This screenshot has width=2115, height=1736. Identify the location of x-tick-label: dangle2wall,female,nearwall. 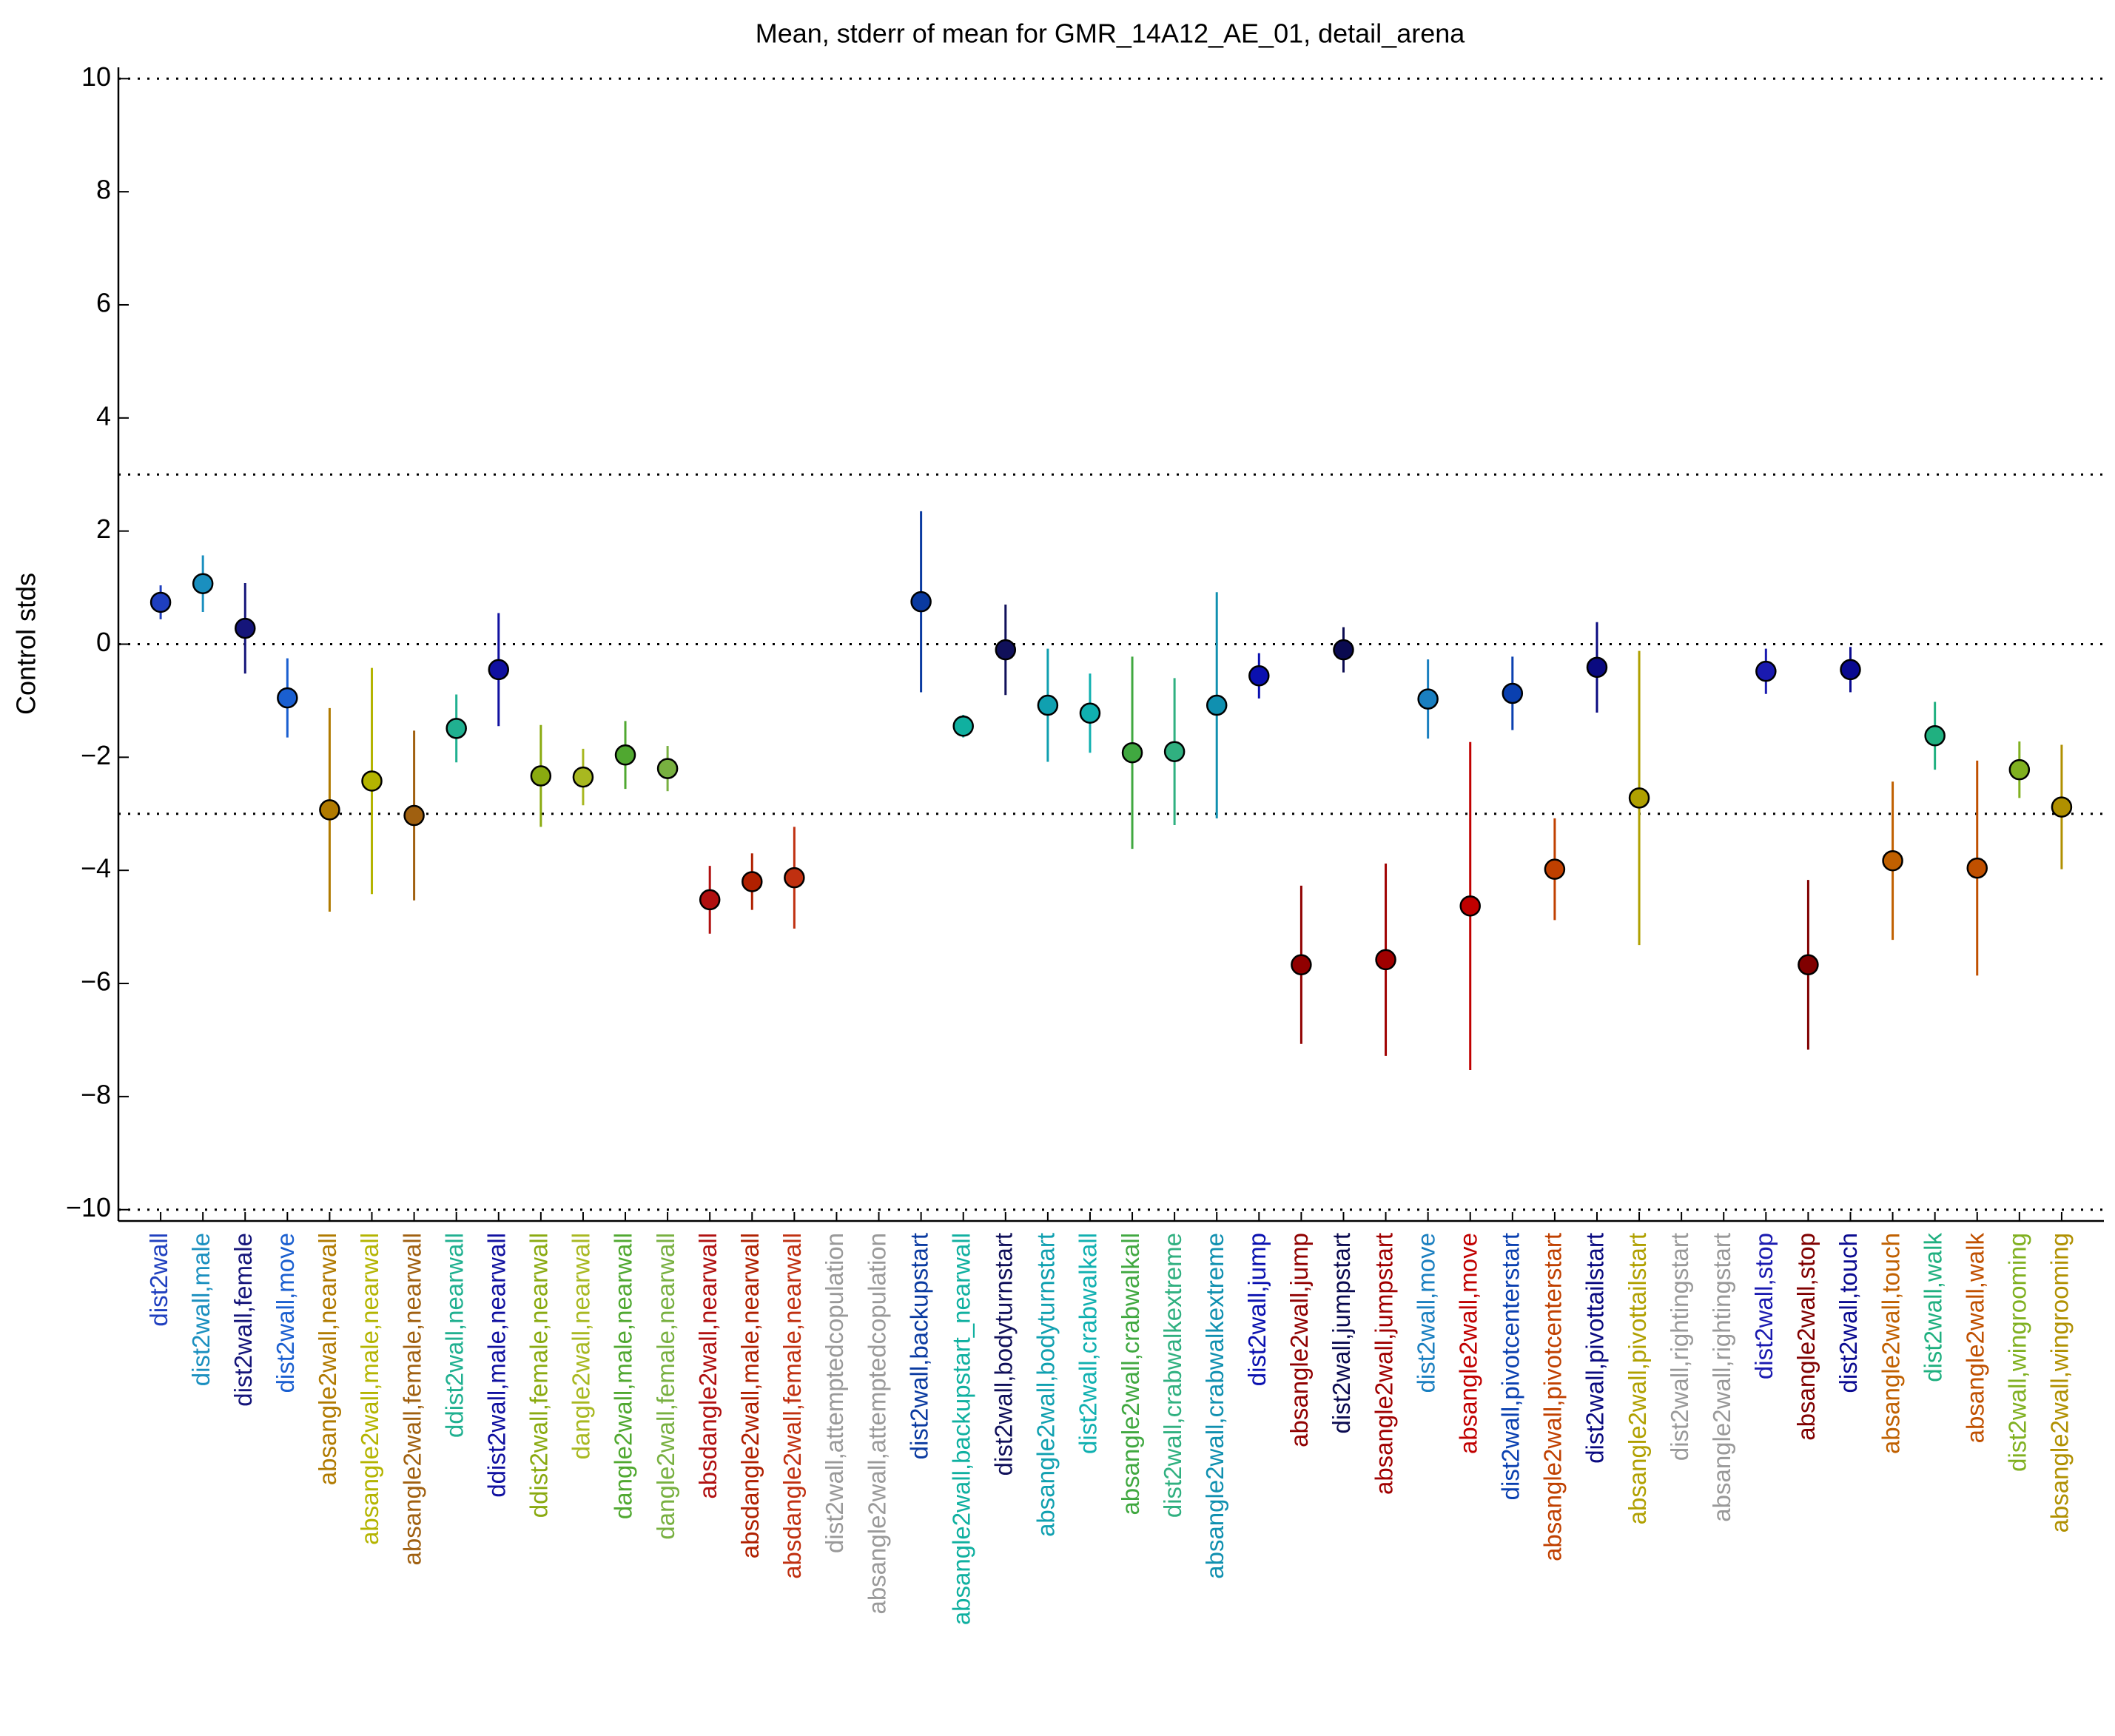
(665, 1387).